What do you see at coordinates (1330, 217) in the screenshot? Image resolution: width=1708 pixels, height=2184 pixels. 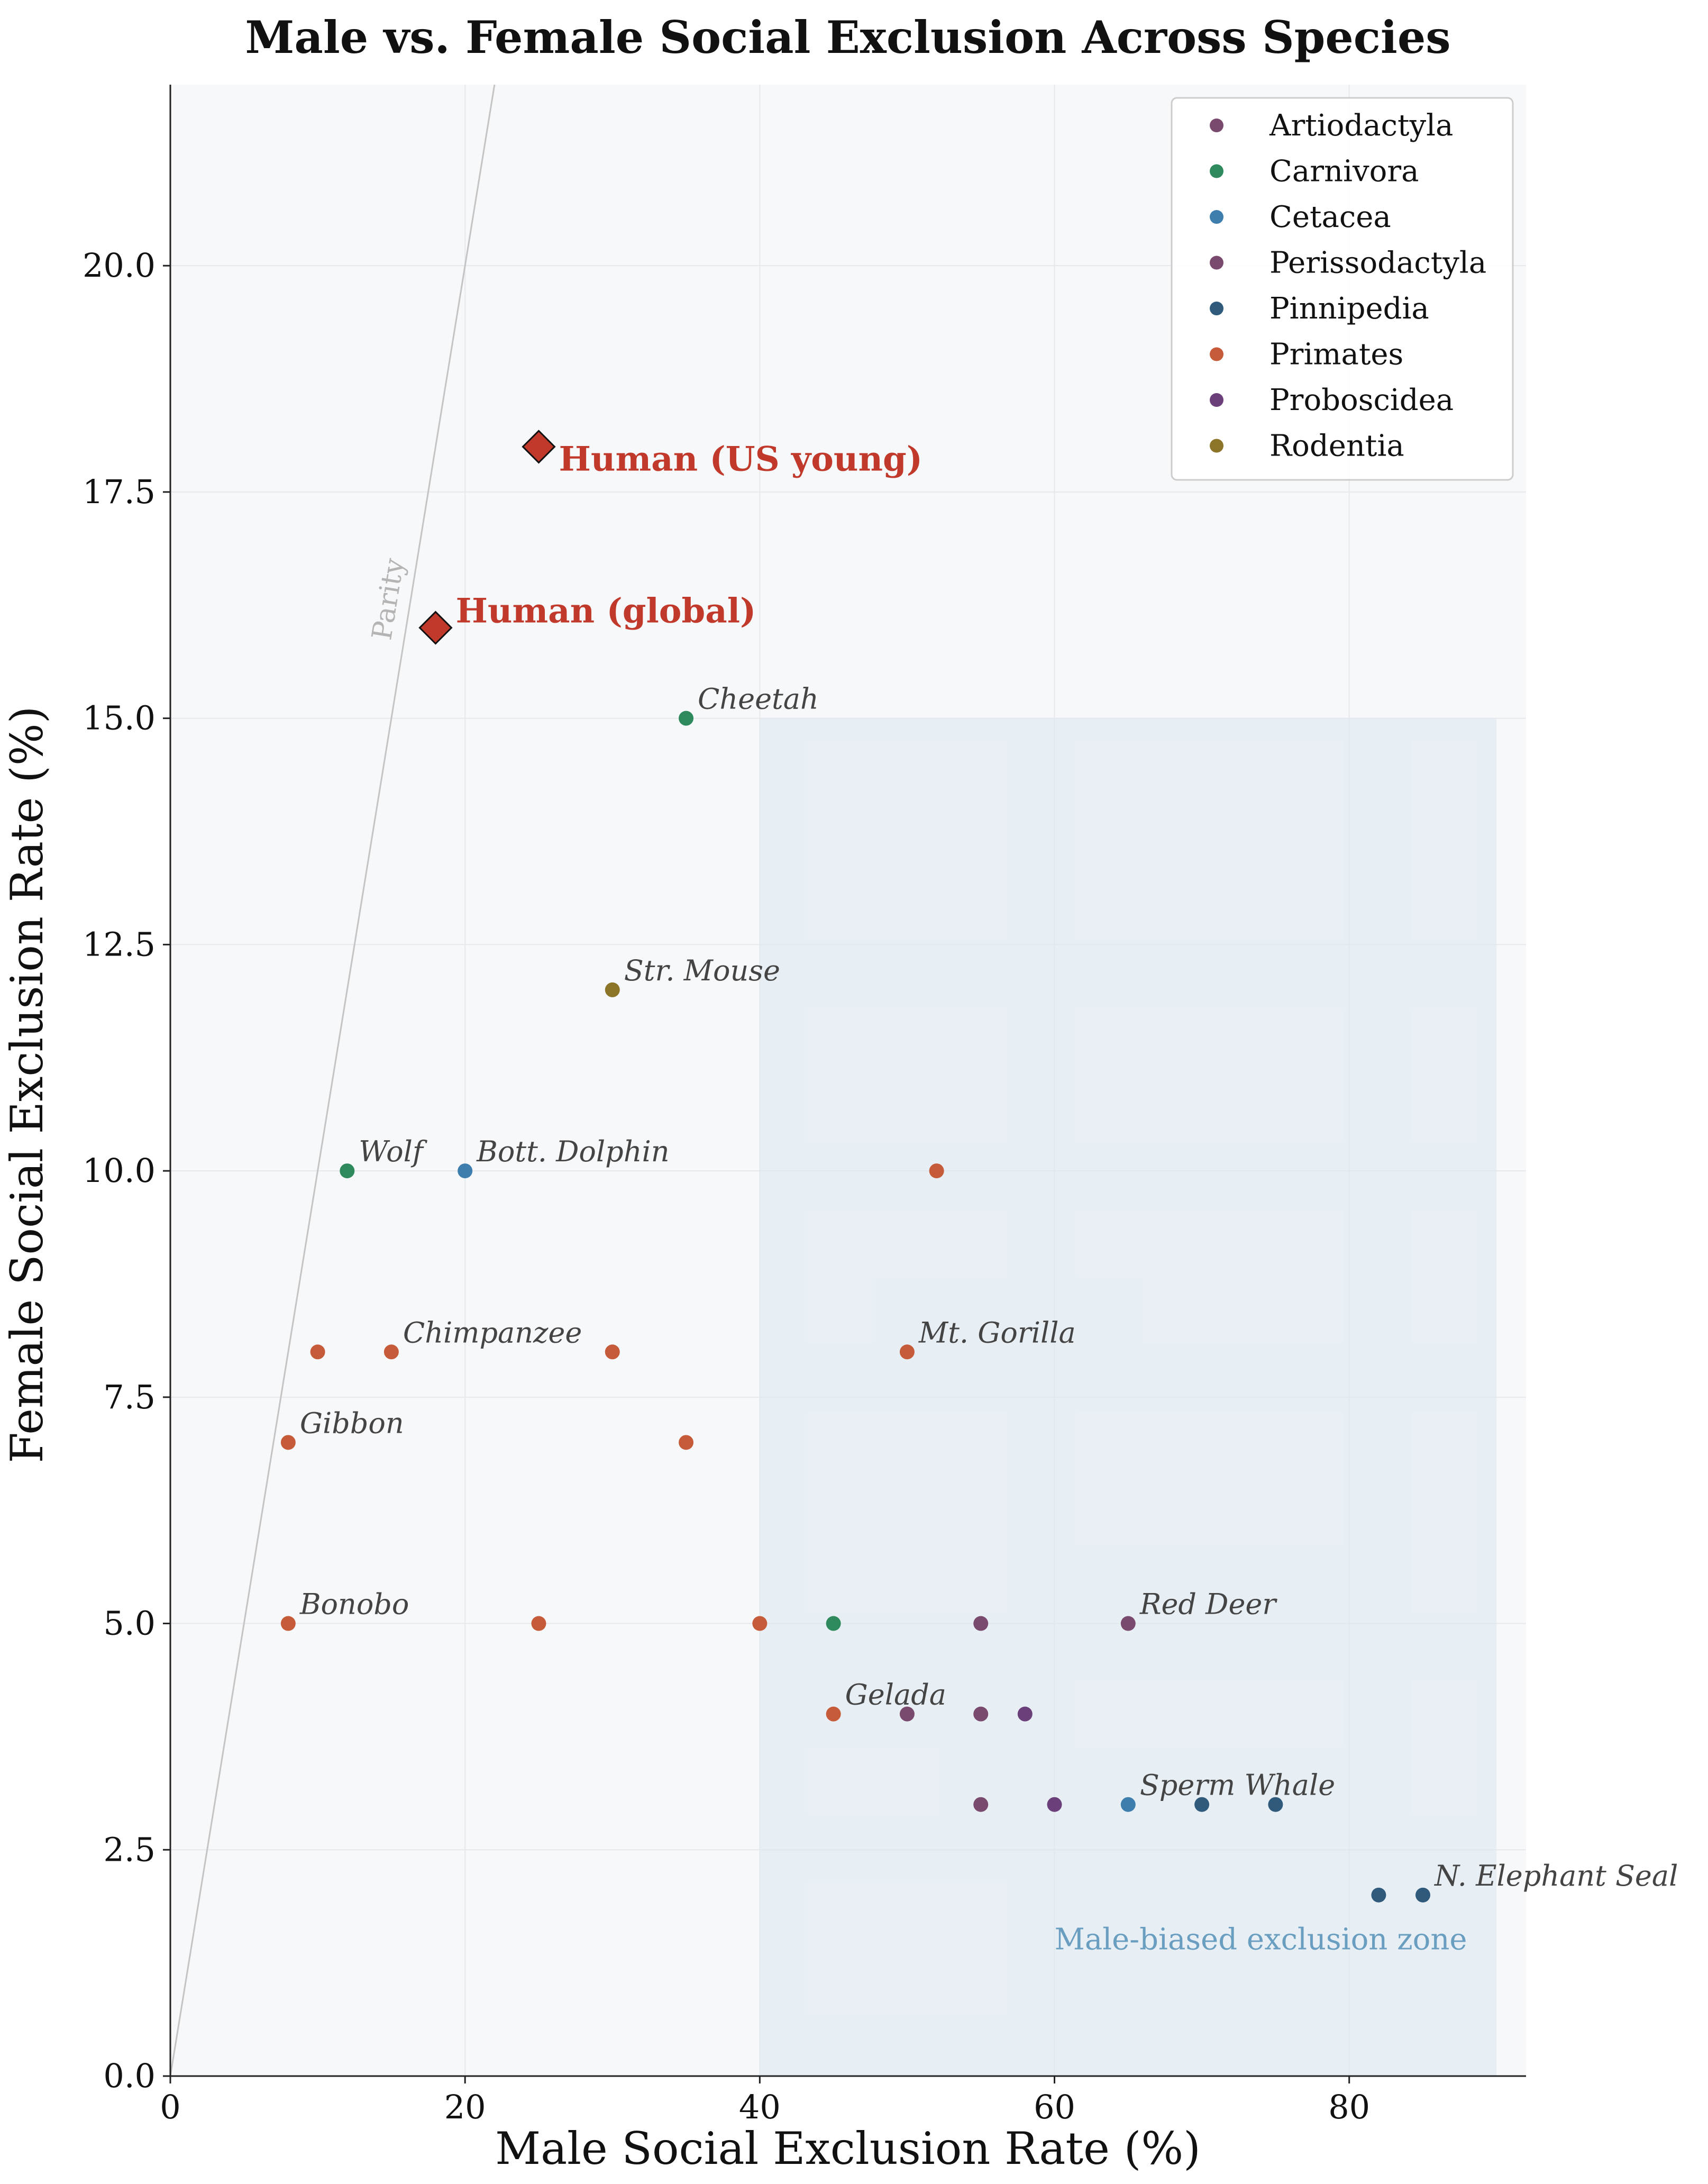 I see `legend-label-cetacea: Cetacea` at bounding box center [1330, 217].